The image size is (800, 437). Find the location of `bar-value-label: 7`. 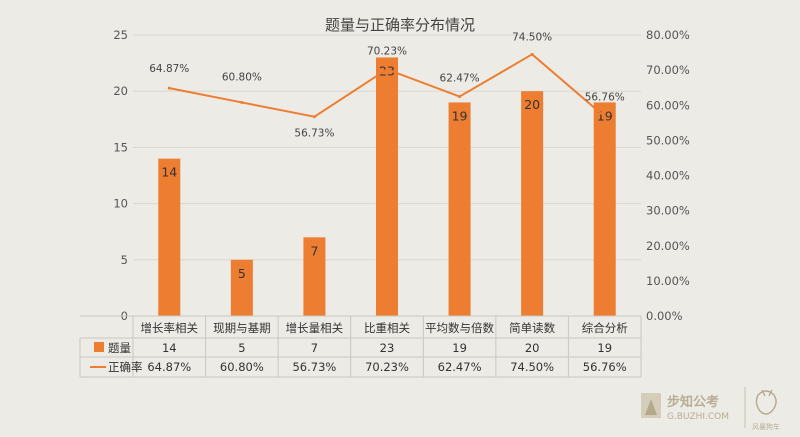

bar-value-label: 7 is located at coordinates (314, 250).